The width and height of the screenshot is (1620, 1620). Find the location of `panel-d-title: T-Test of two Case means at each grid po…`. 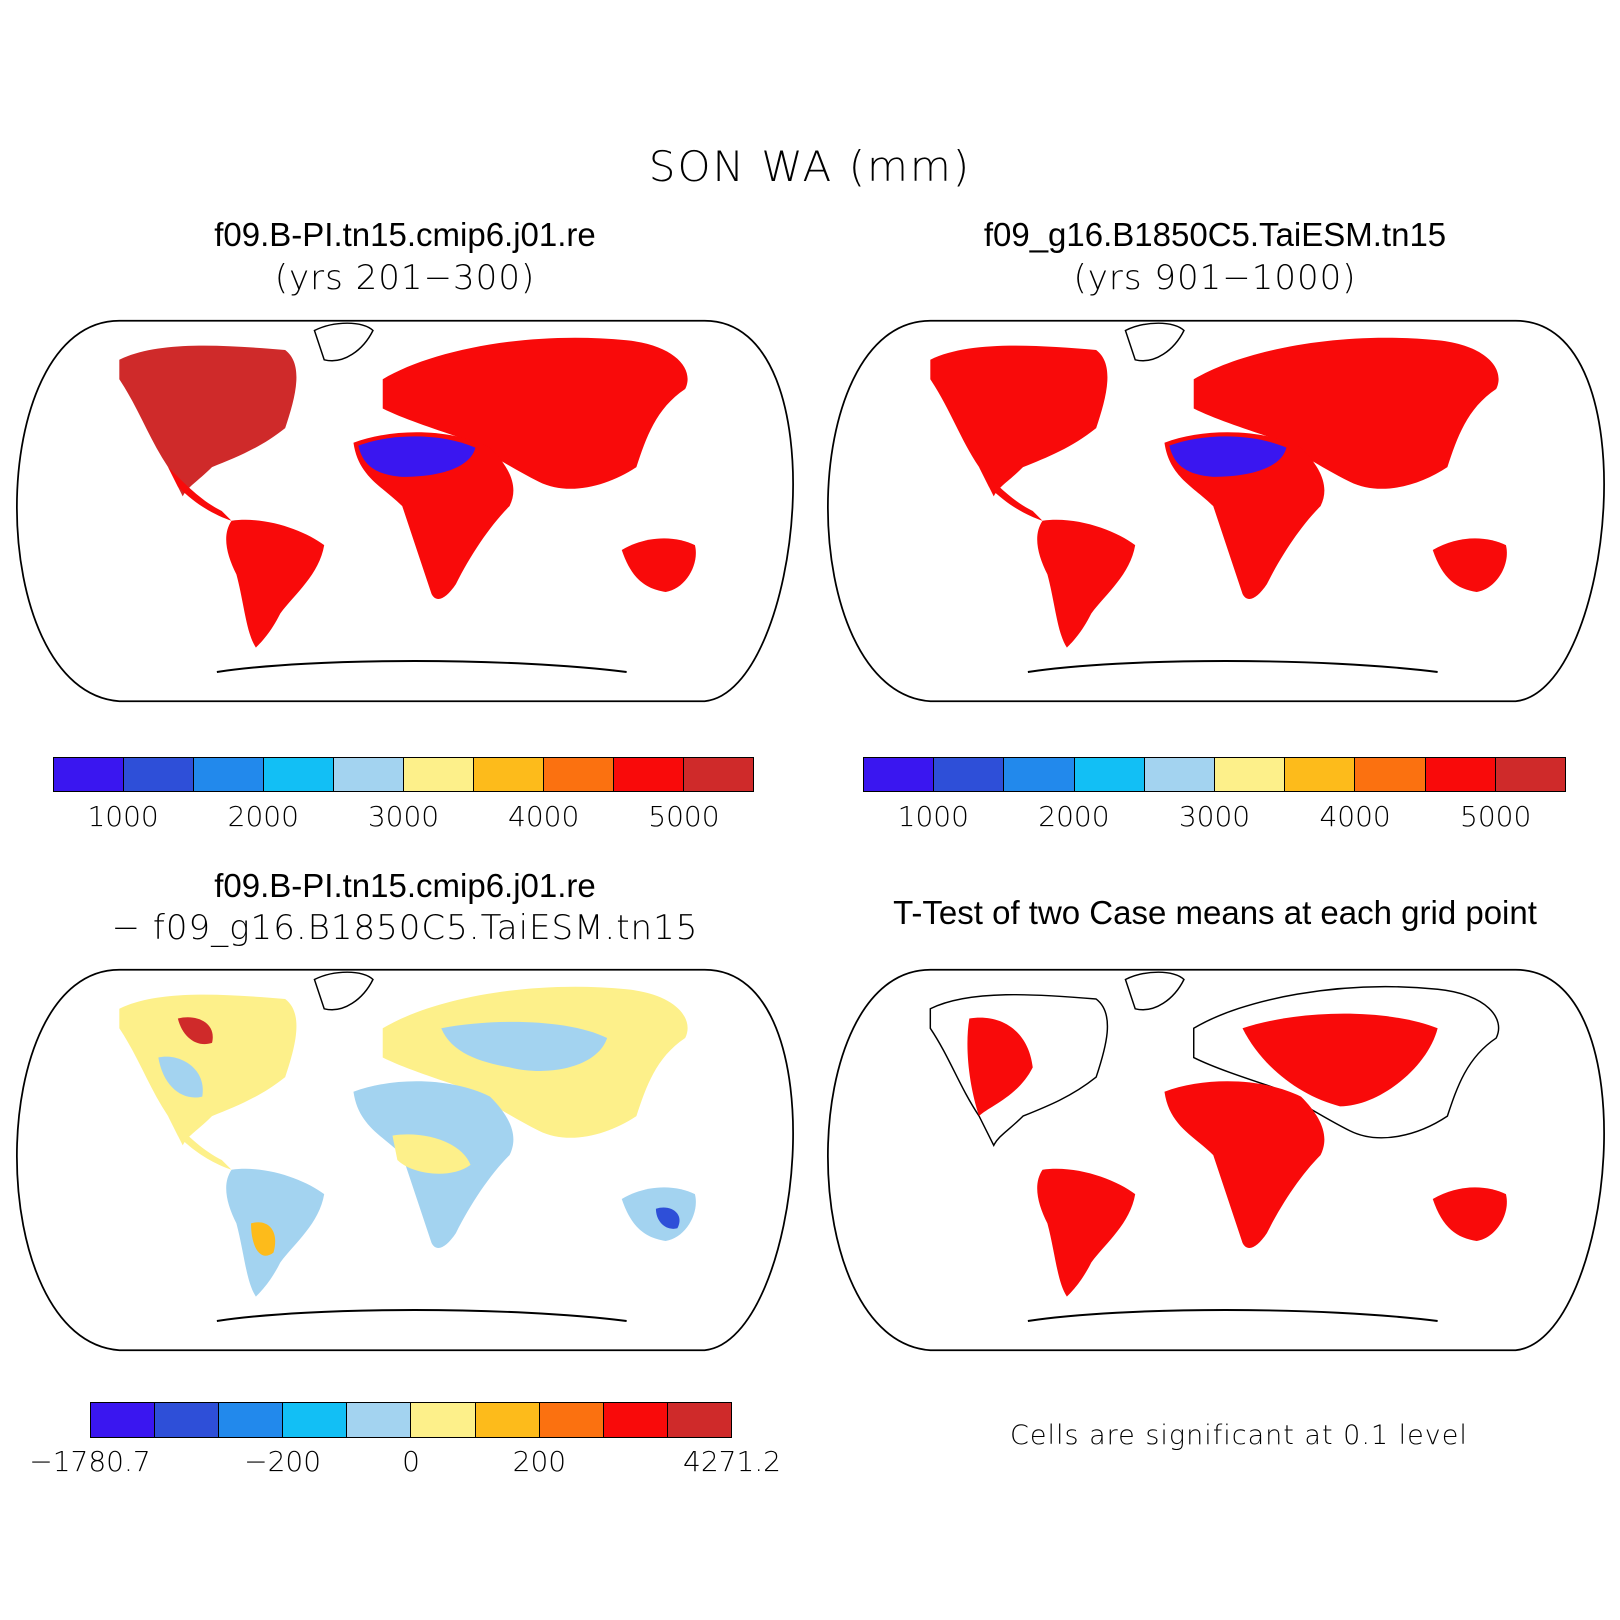

panel-d-title: T-Test of two Case means at each grid po… is located at coordinates (1215, 912).